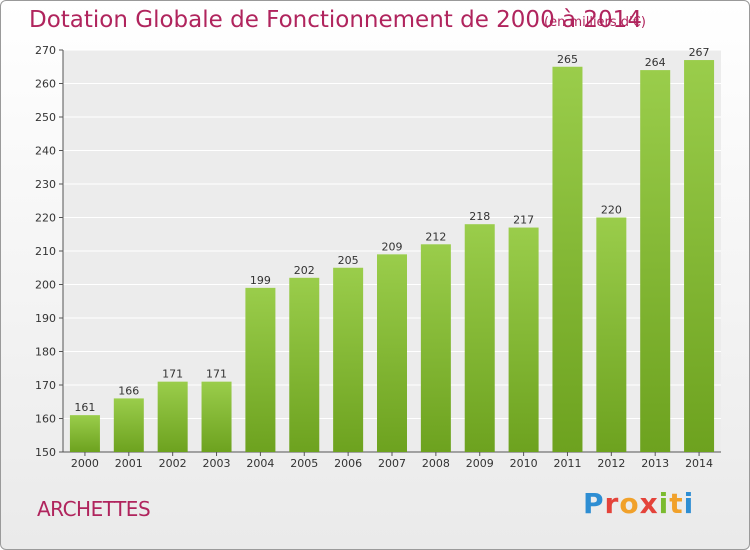  Describe the element at coordinates (480, 463) in the screenshot. I see `x-tick-label: 2009` at that location.